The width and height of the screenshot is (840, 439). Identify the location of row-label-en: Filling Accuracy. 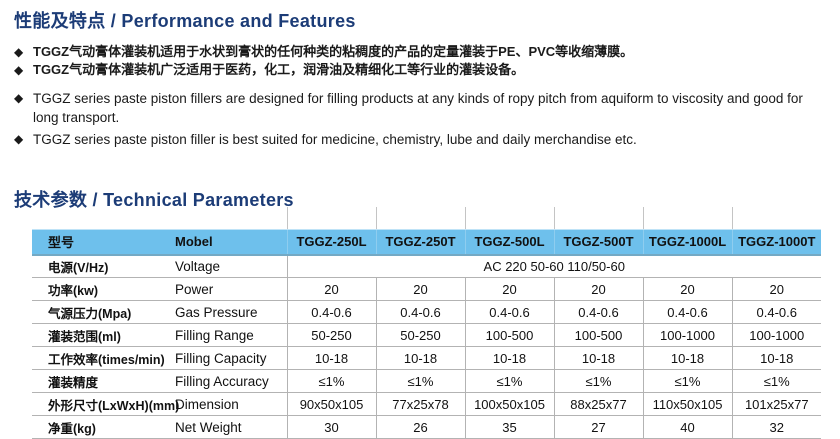
(231, 381).